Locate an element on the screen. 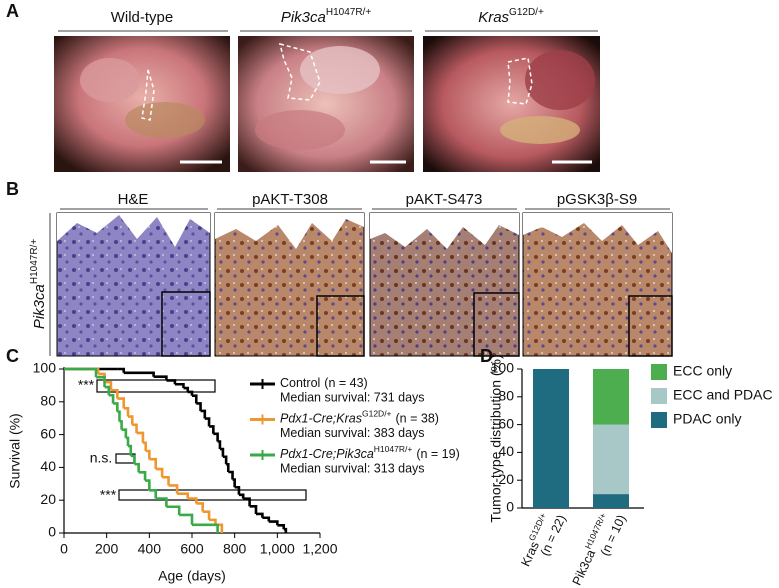 The width and height of the screenshot is (779, 588). x-tick-label: 1,200 is located at coordinates (319, 549).